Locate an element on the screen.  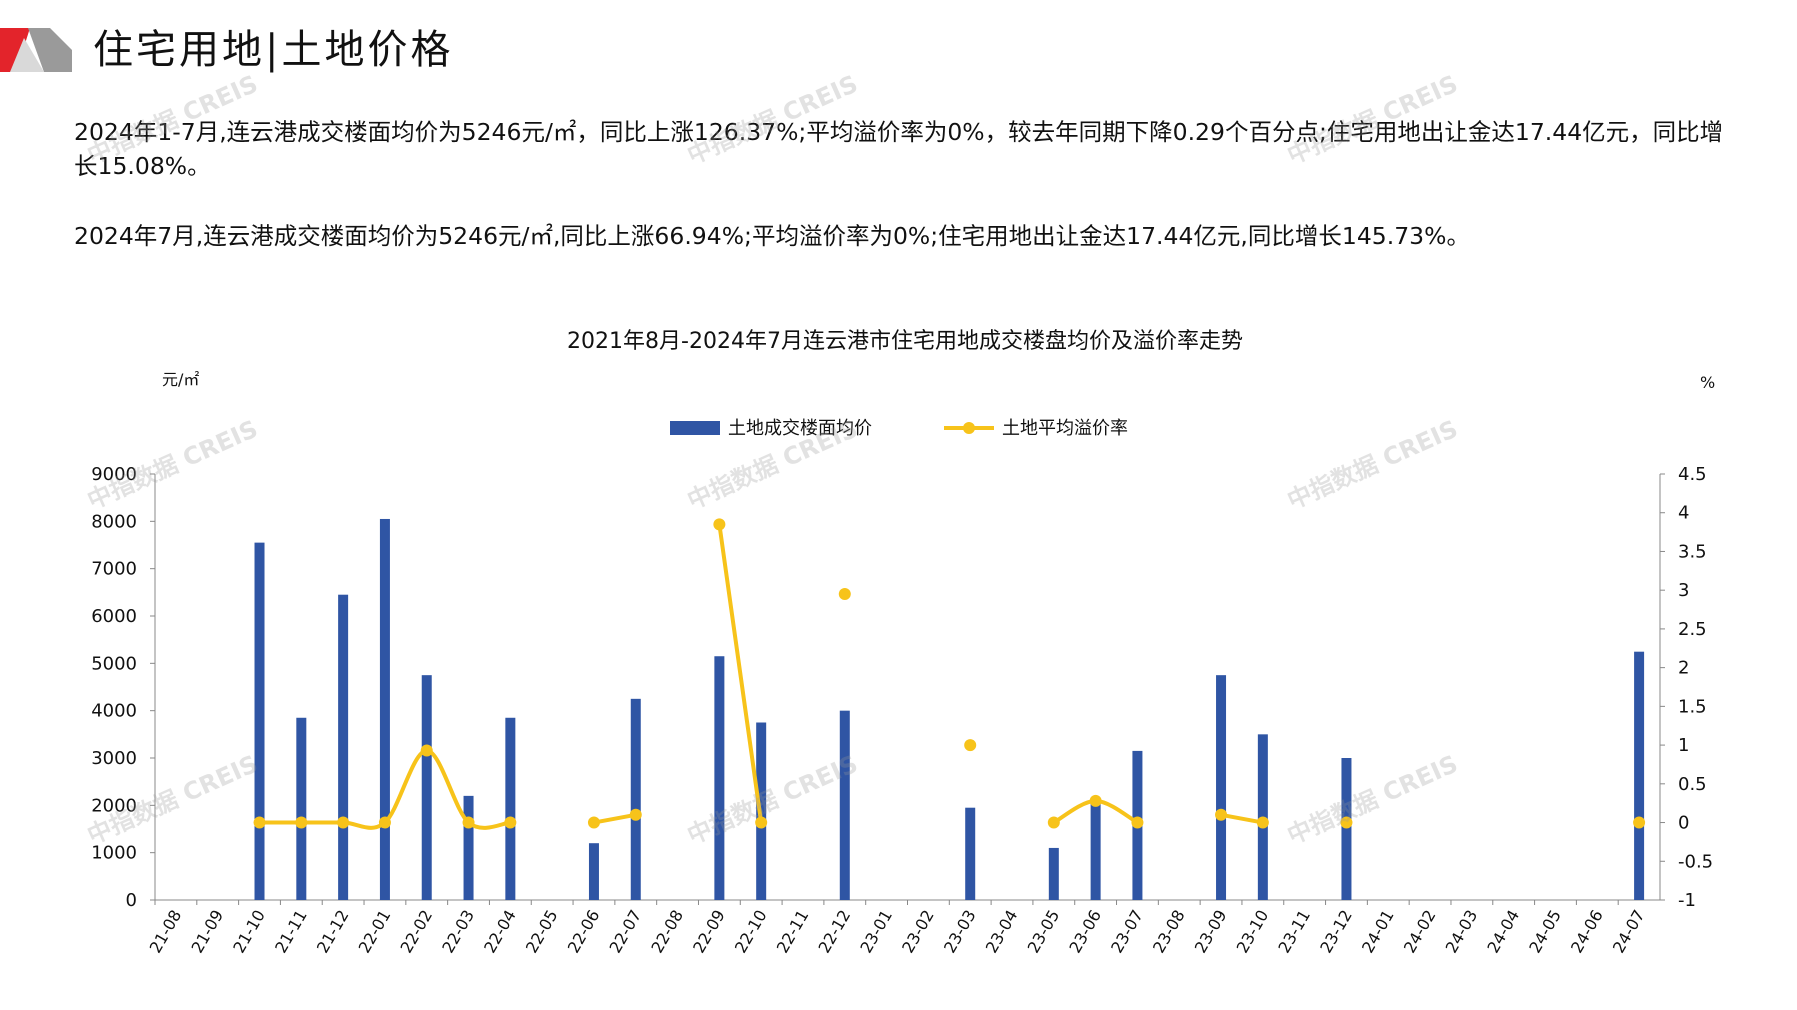
x-tick-label: 22-03 is located at coordinates (458, 932).